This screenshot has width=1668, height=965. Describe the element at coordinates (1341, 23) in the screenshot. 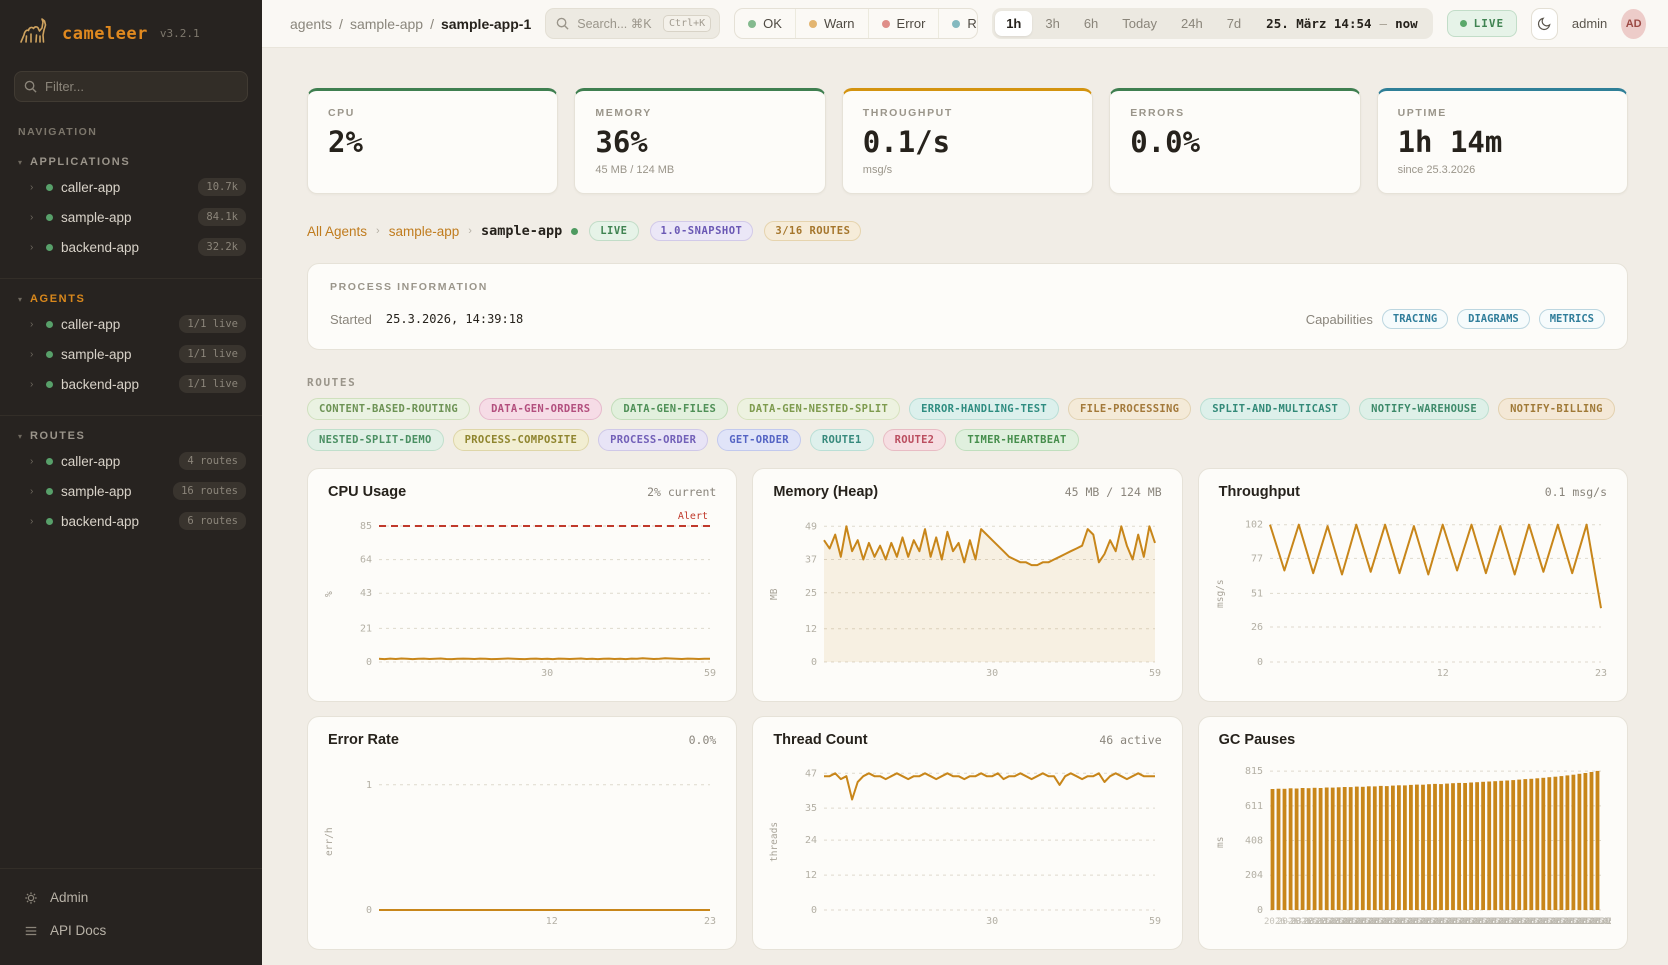

I see `date-range-display: 25. März 14:54 — now` at that location.